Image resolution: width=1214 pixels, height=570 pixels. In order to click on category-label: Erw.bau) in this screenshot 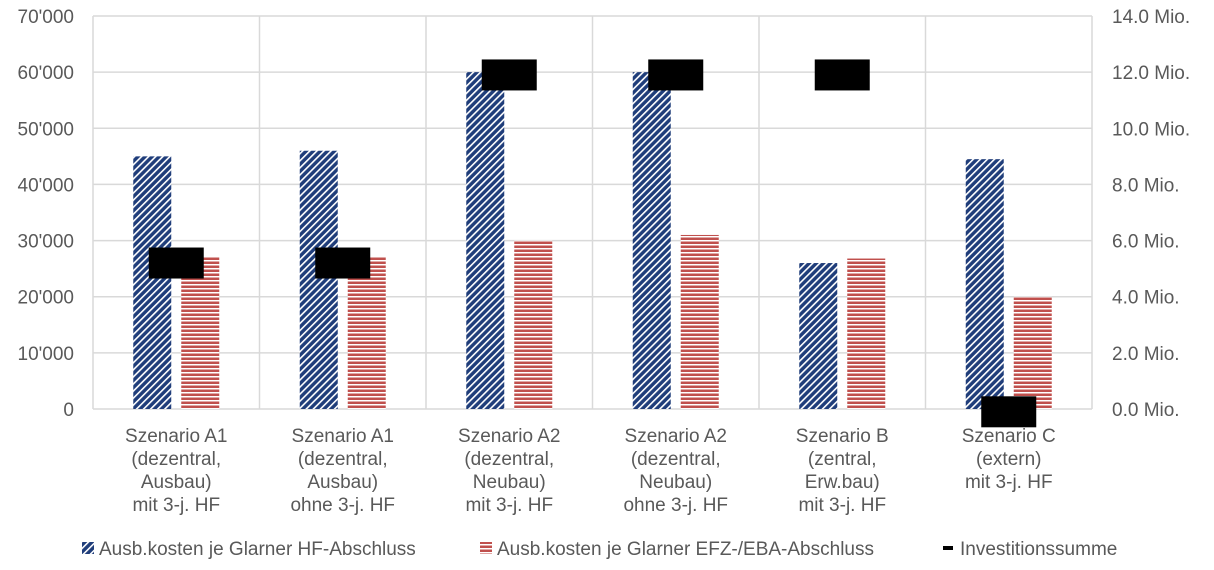, I will do `click(842, 482)`.